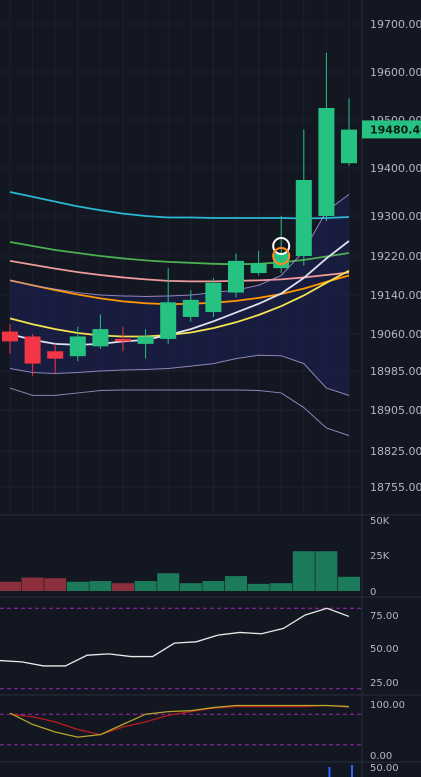  Describe the element at coordinates (340, 771) in the screenshot. I see `bottom-pane` at that location.